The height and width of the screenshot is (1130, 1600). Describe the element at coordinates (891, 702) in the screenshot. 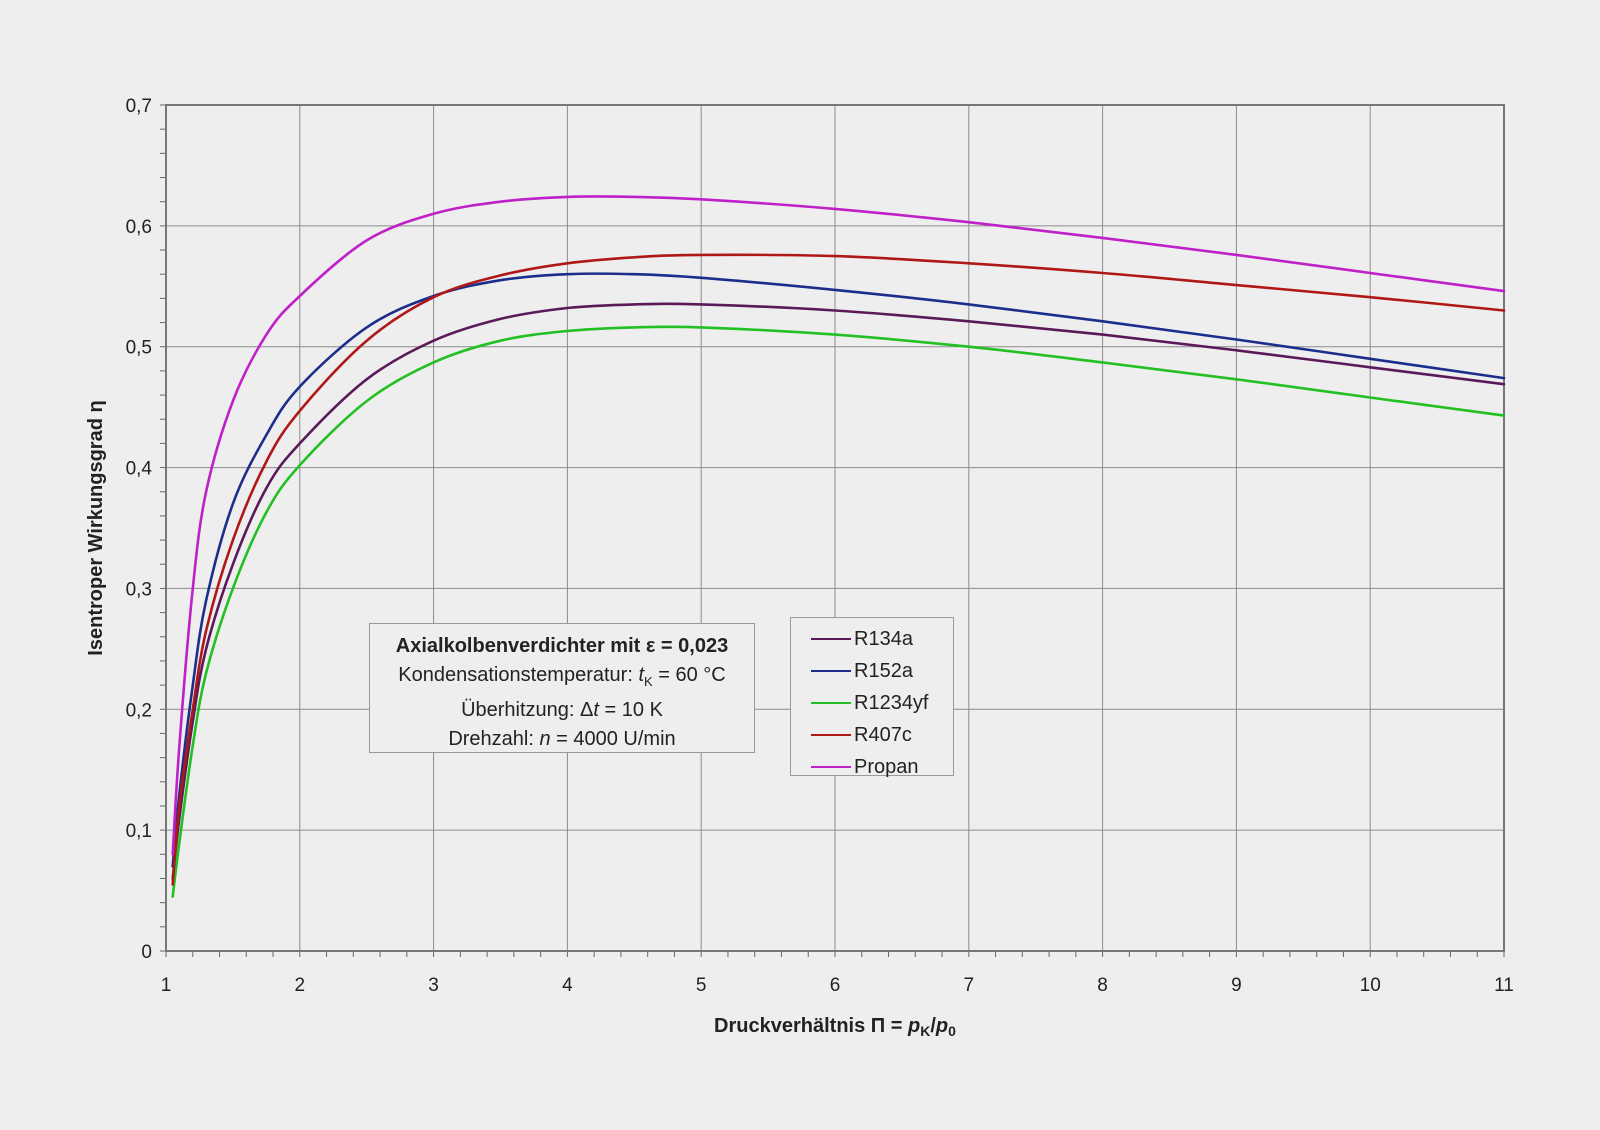

I see `legend-label: R1234yf` at that location.